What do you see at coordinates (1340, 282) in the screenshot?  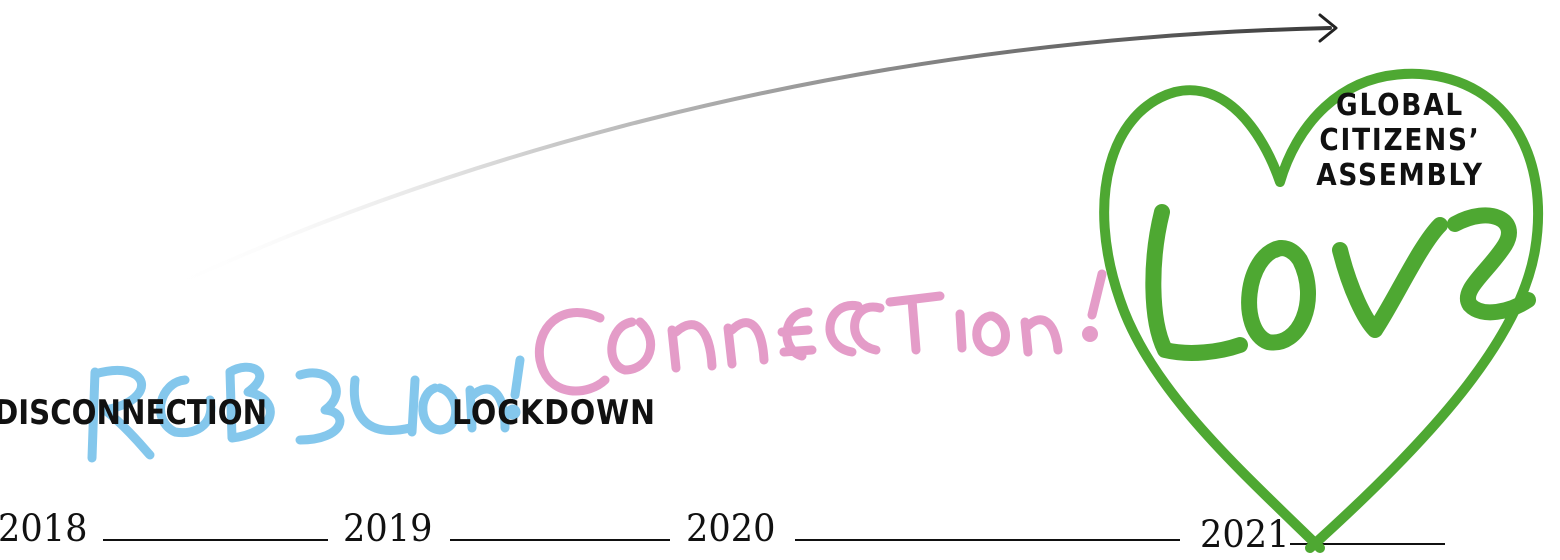 I see `love-handwriting` at bounding box center [1340, 282].